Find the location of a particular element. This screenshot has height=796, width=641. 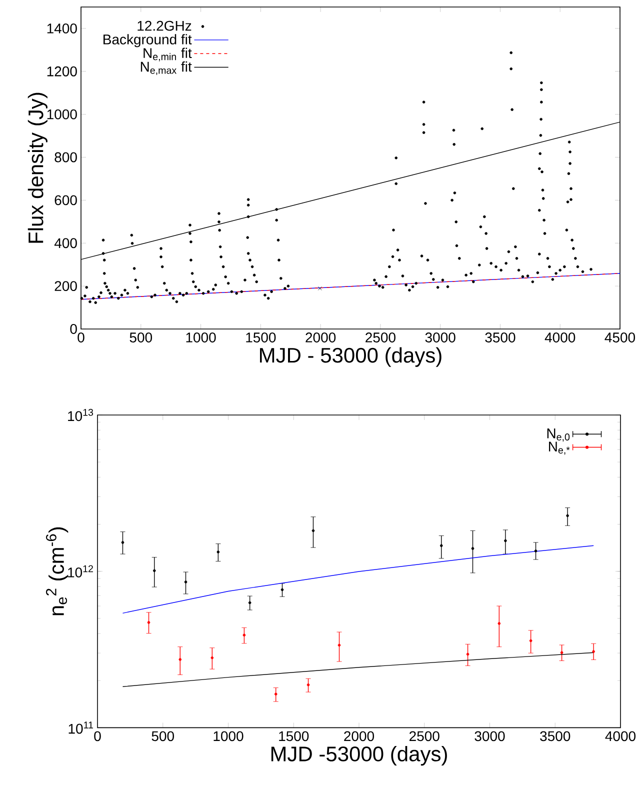

legend-label: 12.2GHz is located at coordinates (165, 25).